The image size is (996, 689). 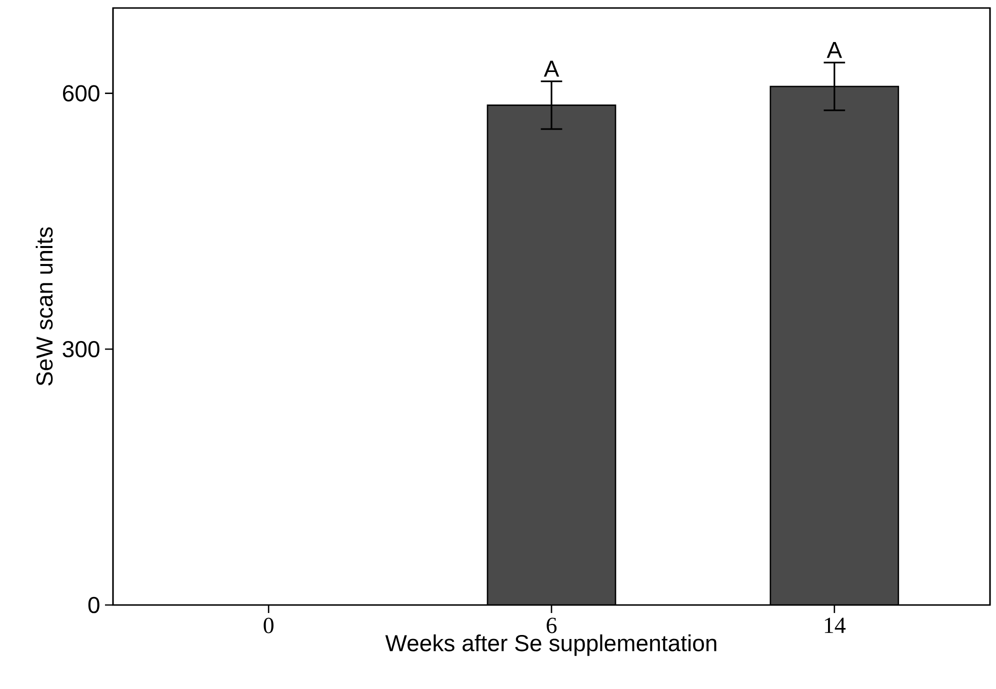 I want to click on x-axis-title: Weeks after Se supplementation, so click(x=550, y=645).